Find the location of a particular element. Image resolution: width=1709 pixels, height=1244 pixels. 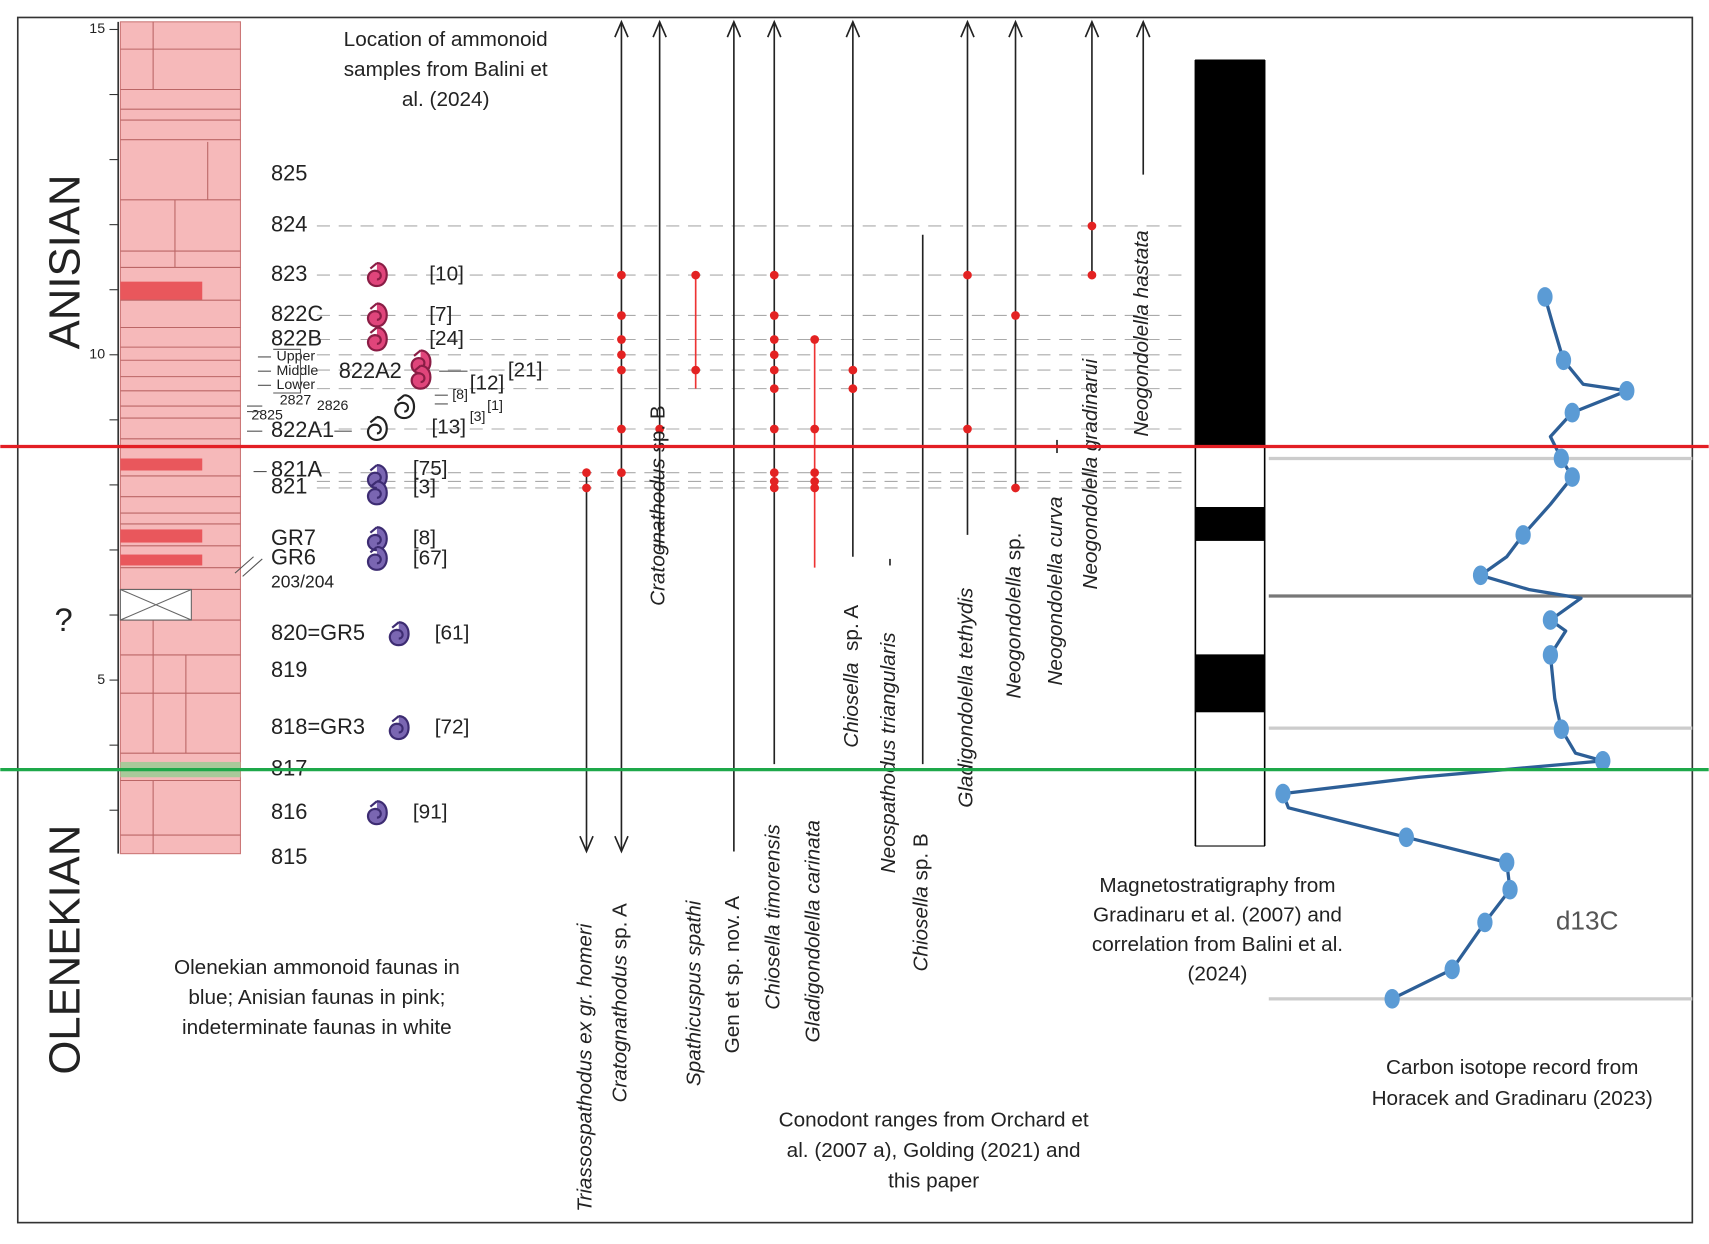

taxon-italic: Chiosella timorensis is located at coordinates (773, 917).